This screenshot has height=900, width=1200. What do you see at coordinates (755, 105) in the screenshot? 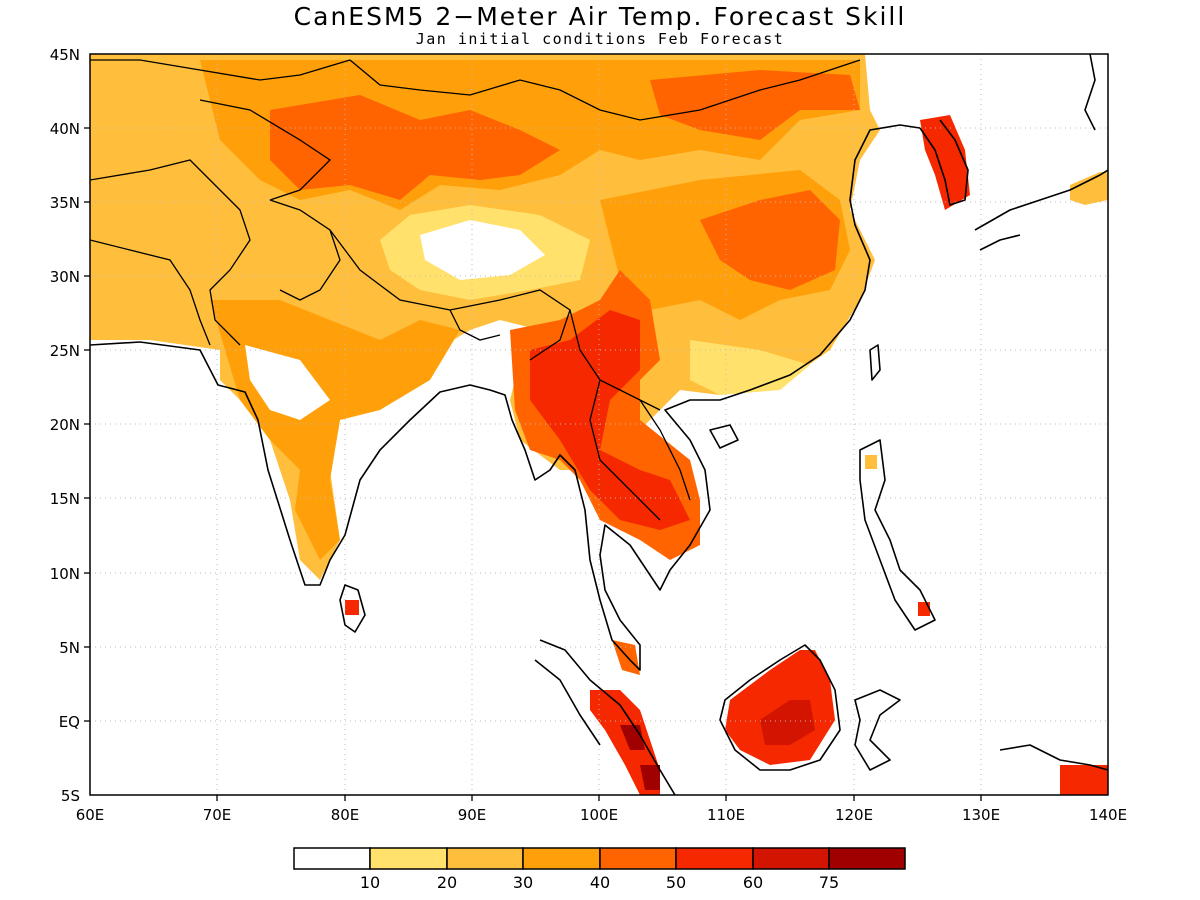
I see `region-mongolia` at bounding box center [755, 105].